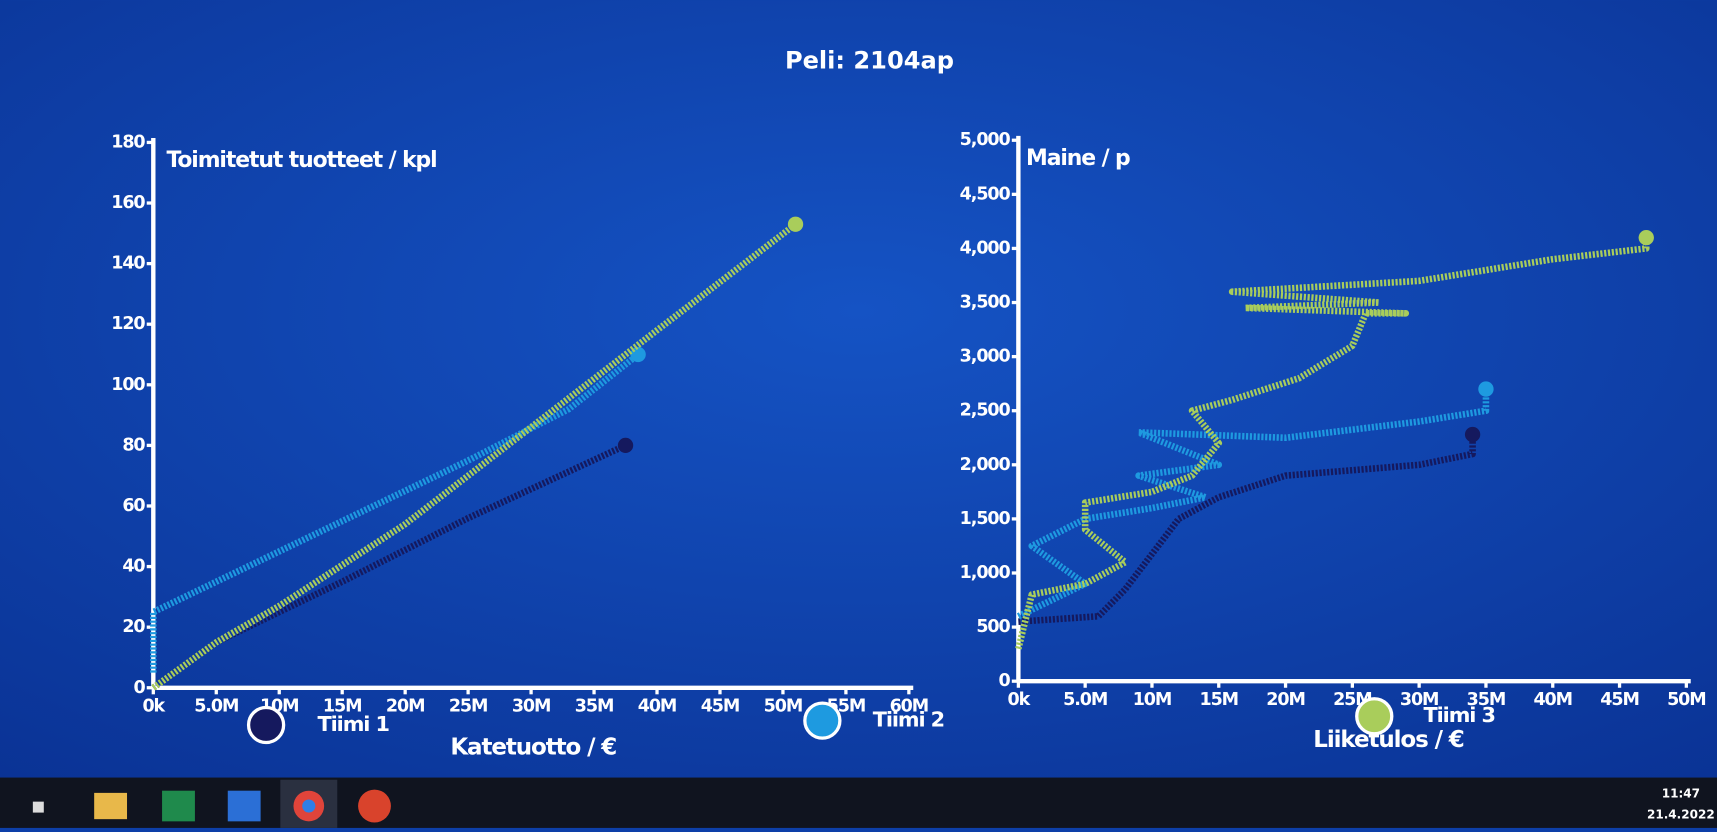  I want to click on y-tick-label: 80, so click(133, 445).